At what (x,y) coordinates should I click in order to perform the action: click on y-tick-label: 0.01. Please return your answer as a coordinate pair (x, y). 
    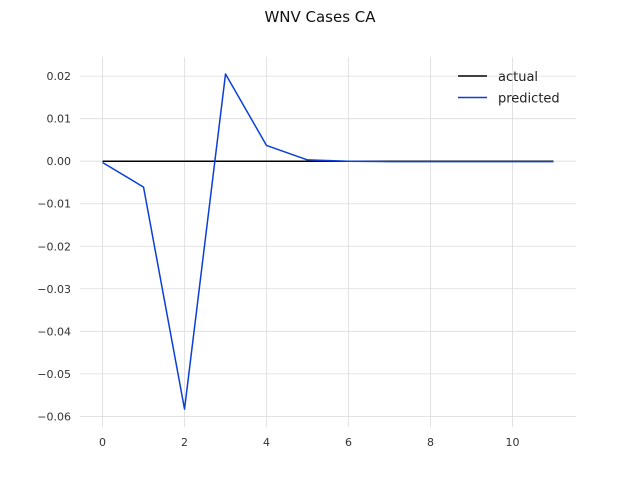
    Looking at the image, I should click on (59, 119).